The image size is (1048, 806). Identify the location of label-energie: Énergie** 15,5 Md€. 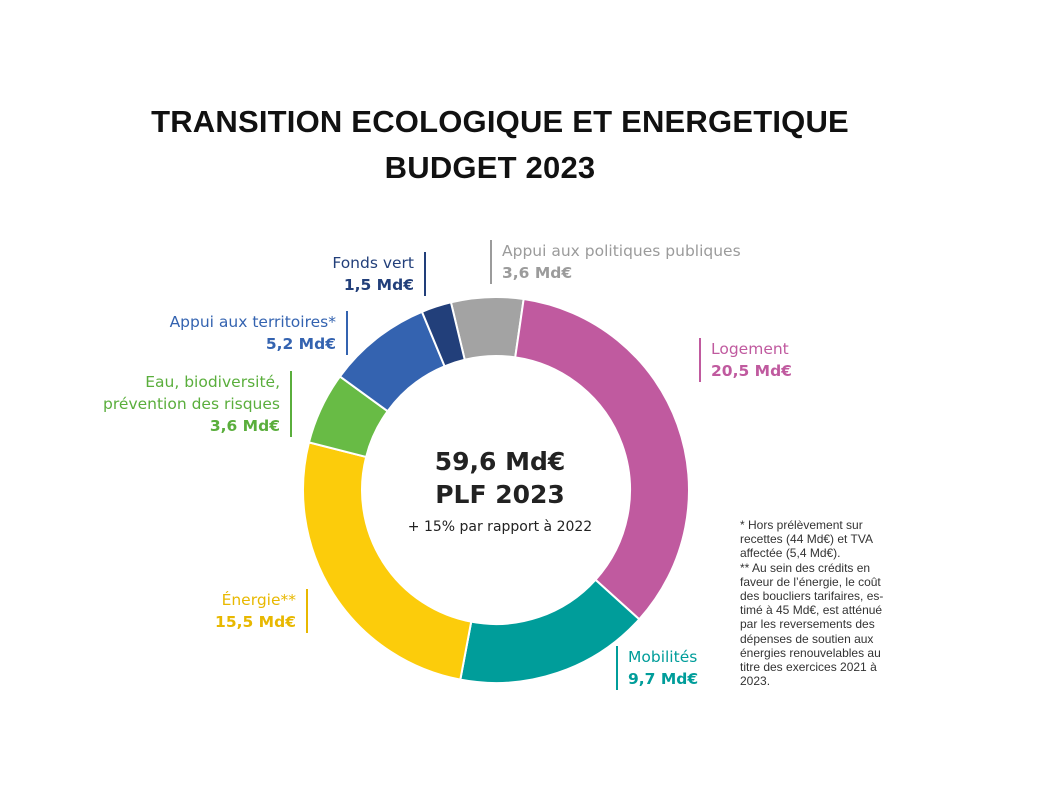
(261, 611).